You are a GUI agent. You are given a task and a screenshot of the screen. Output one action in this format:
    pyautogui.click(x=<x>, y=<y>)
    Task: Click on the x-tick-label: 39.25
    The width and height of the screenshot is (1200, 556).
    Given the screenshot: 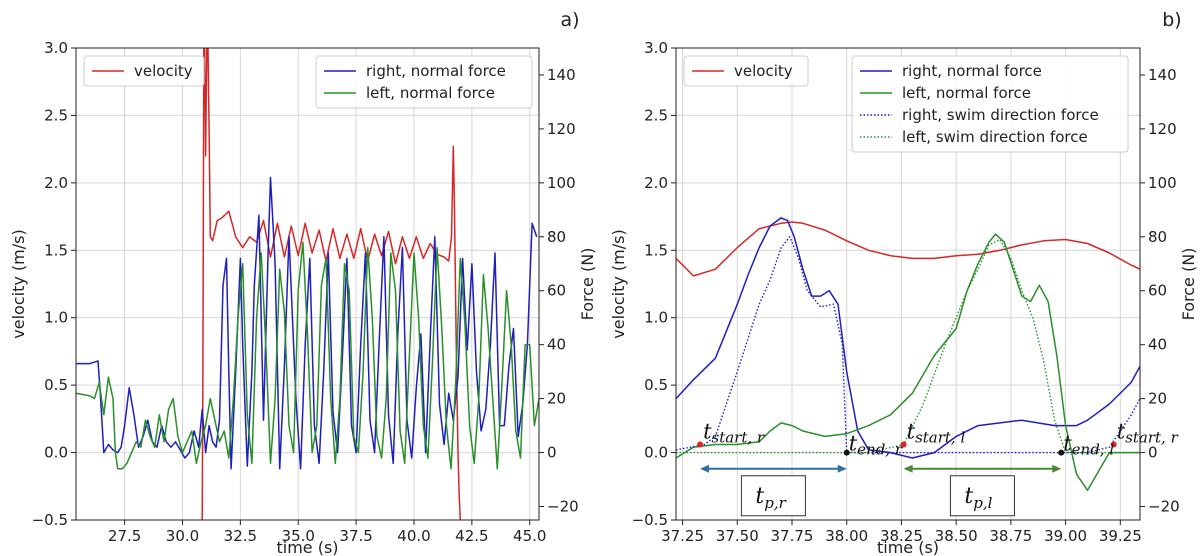 What is the action you would take?
    pyautogui.click(x=1120, y=536)
    